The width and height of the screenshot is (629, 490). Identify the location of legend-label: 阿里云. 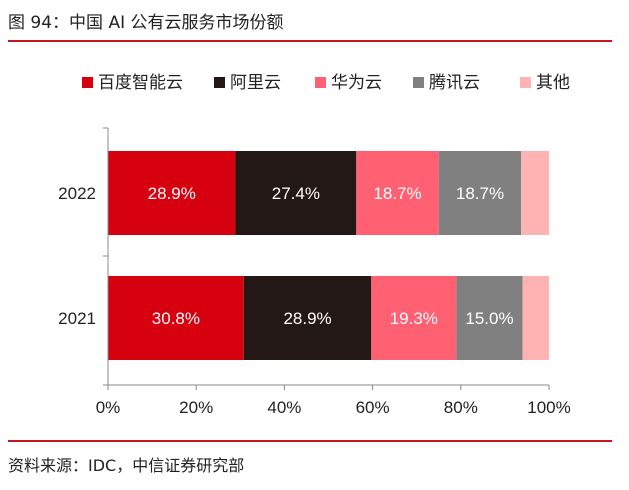
(255, 83).